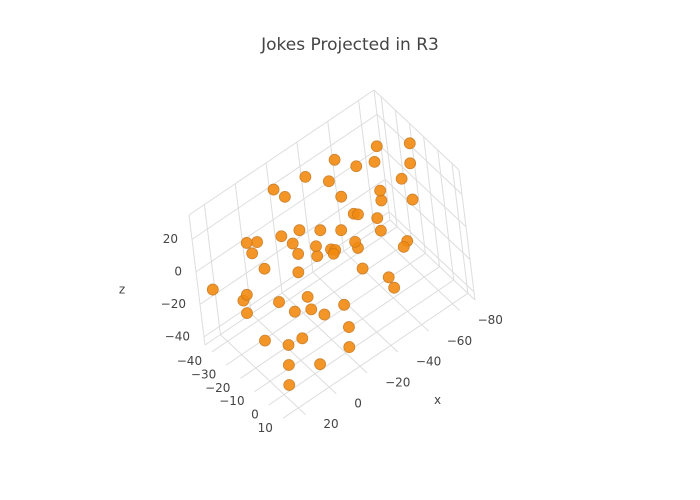 The height and width of the screenshot is (500, 700). Describe the element at coordinates (217, 388) in the screenshot. I see `y-tick-label: −20` at that location.